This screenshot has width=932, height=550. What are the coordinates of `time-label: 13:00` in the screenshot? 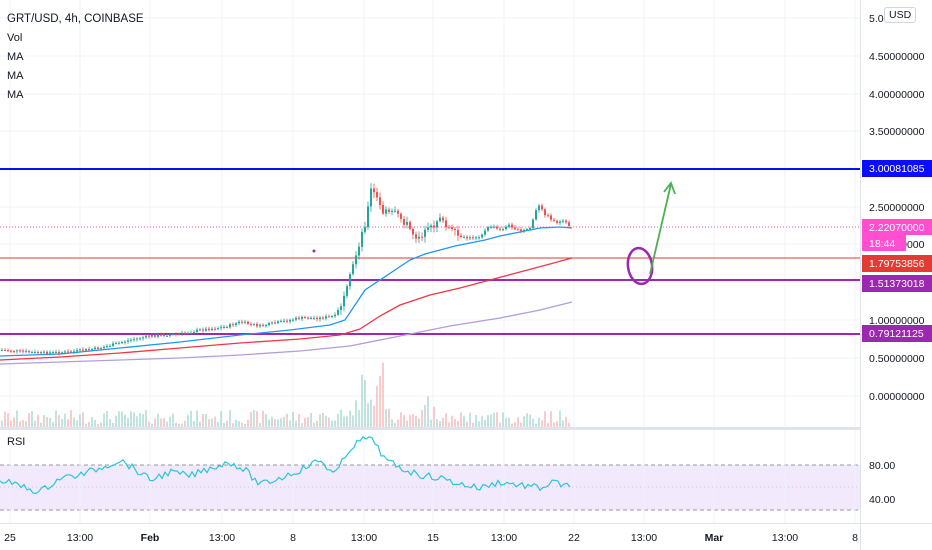 It's located at (644, 538).